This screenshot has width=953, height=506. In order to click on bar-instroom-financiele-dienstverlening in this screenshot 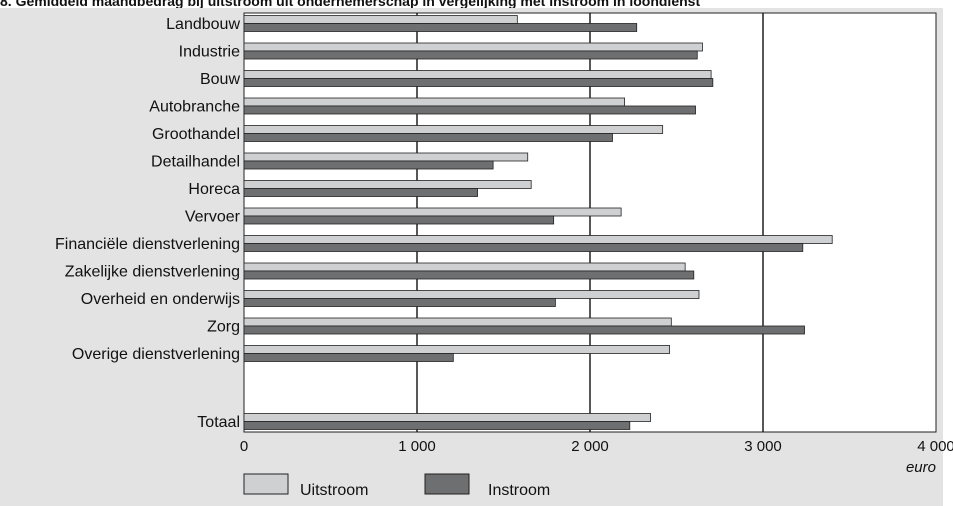, I will do `click(523, 247)`.